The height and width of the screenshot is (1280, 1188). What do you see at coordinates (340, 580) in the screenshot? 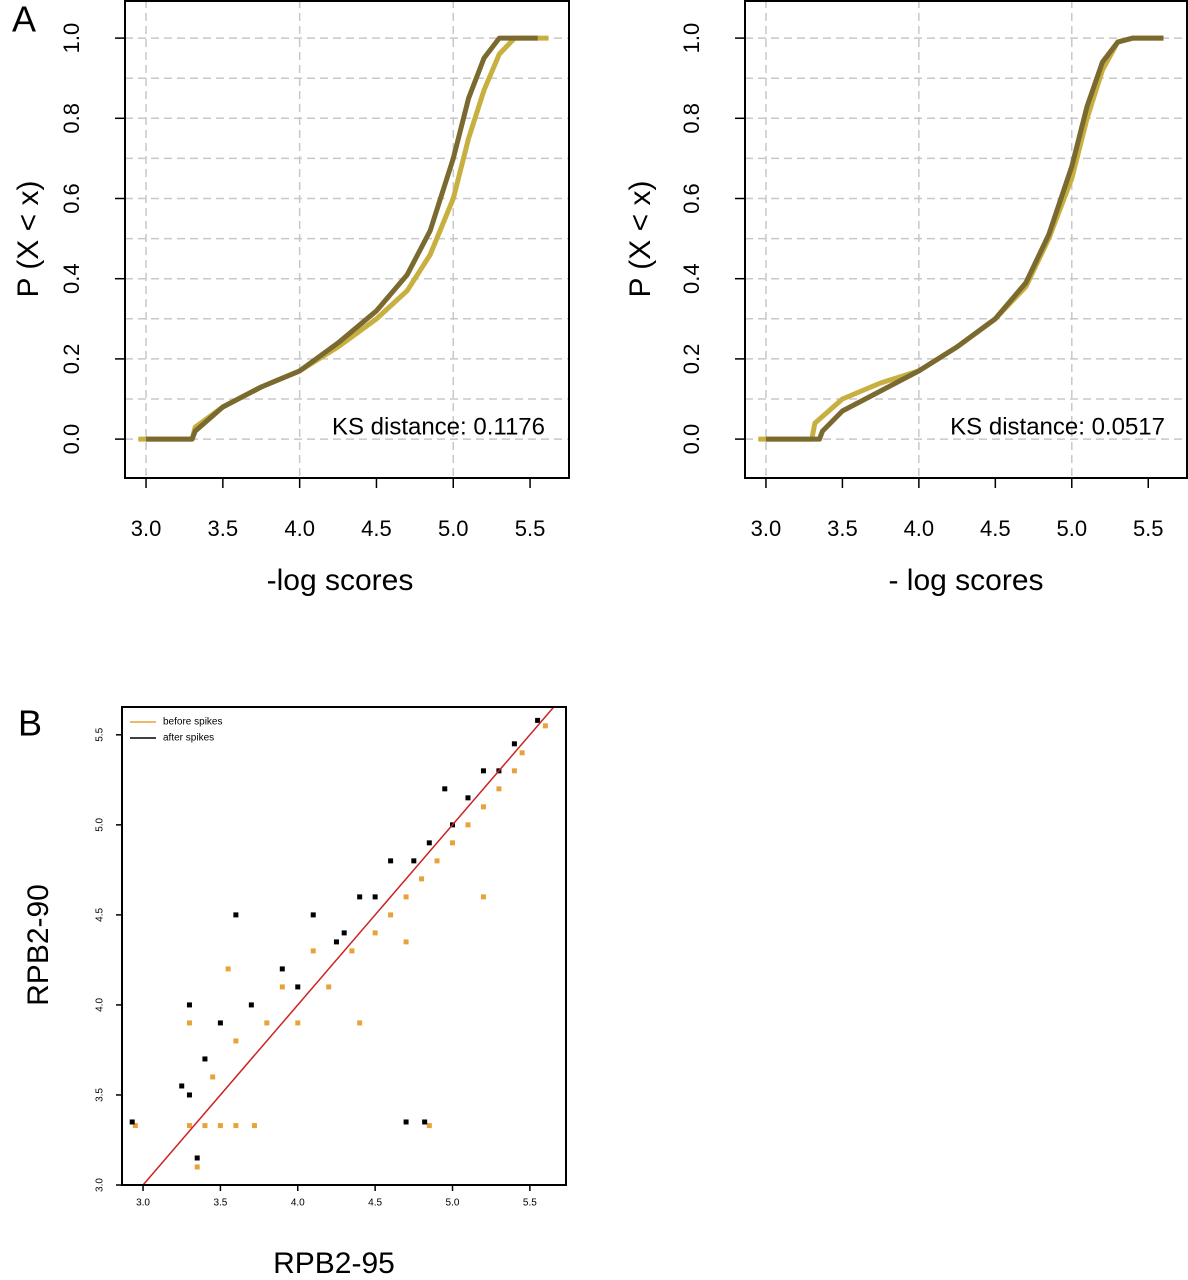
I see `x-axis-label: -log scores` at bounding box center [340, 580].